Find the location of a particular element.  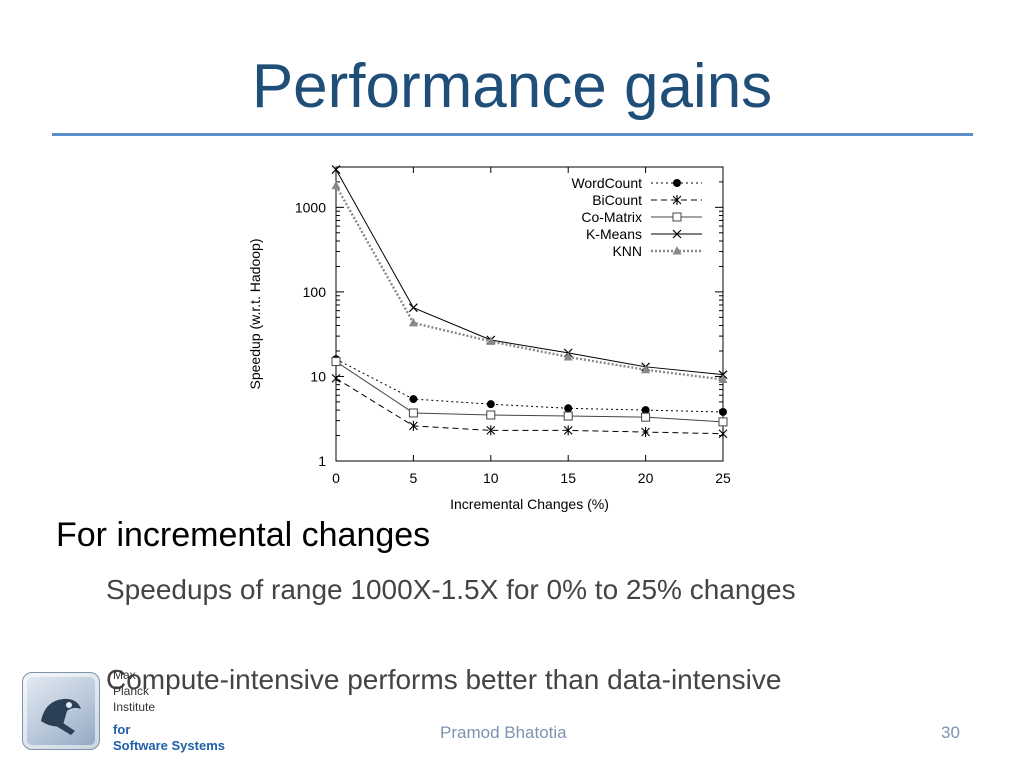

series-line-knn is located at coordinates (529, 283).